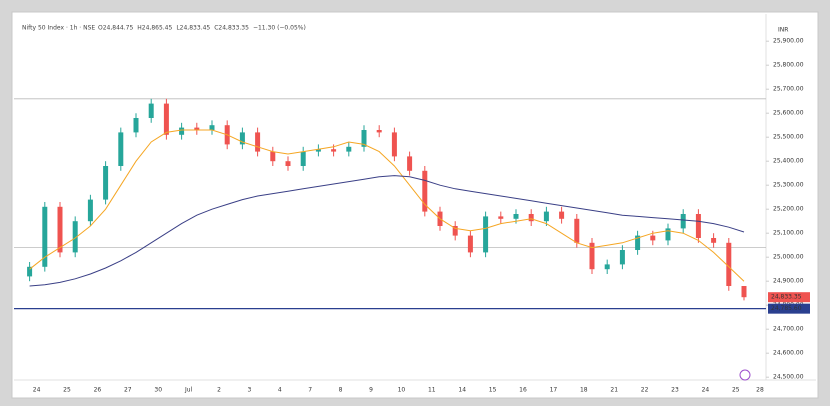 The height and width of the screenshot is (406, 830). I want to click on ohlc-readout: L24,833.45, so click(193, 28).